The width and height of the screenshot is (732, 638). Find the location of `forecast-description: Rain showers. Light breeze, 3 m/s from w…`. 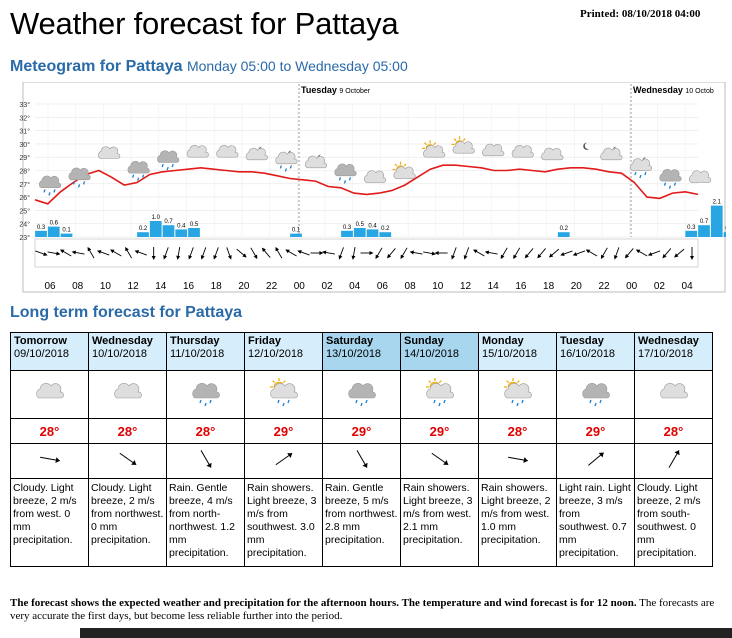

forecast-description: Rain showers. Light breeze, 3 m/s from w… is located at coordinates (439, 522).